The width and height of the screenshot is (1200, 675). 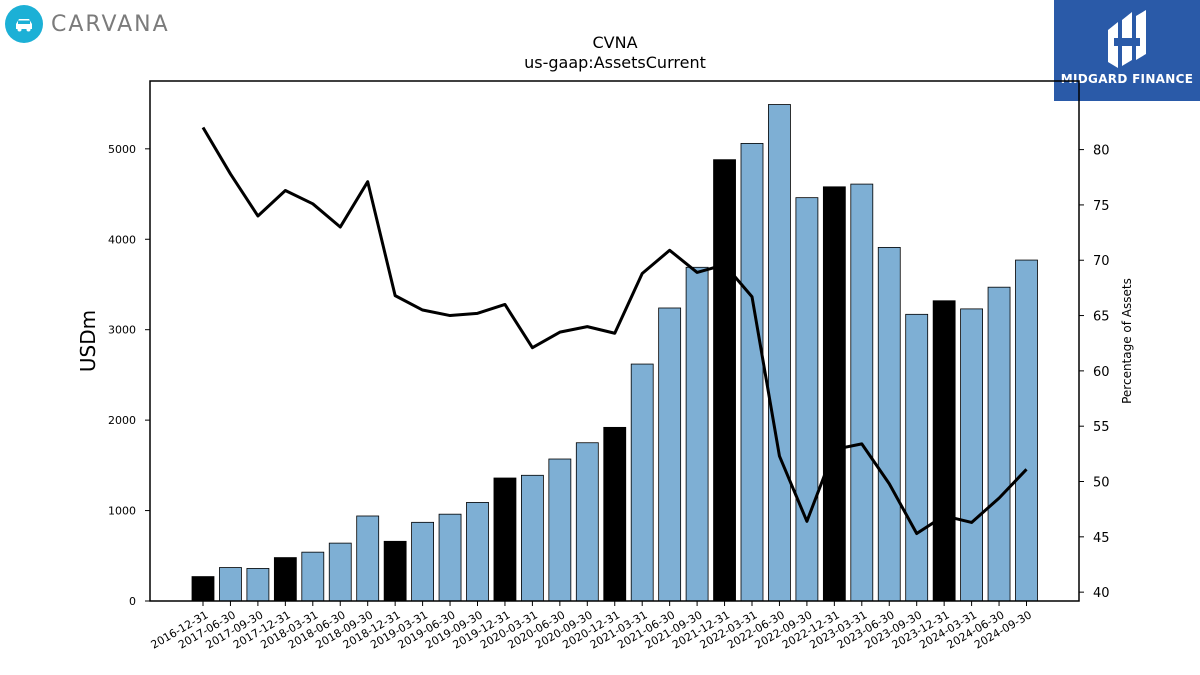 I want to click on y2-tick-label: 70, so click(x=1101, y=261).